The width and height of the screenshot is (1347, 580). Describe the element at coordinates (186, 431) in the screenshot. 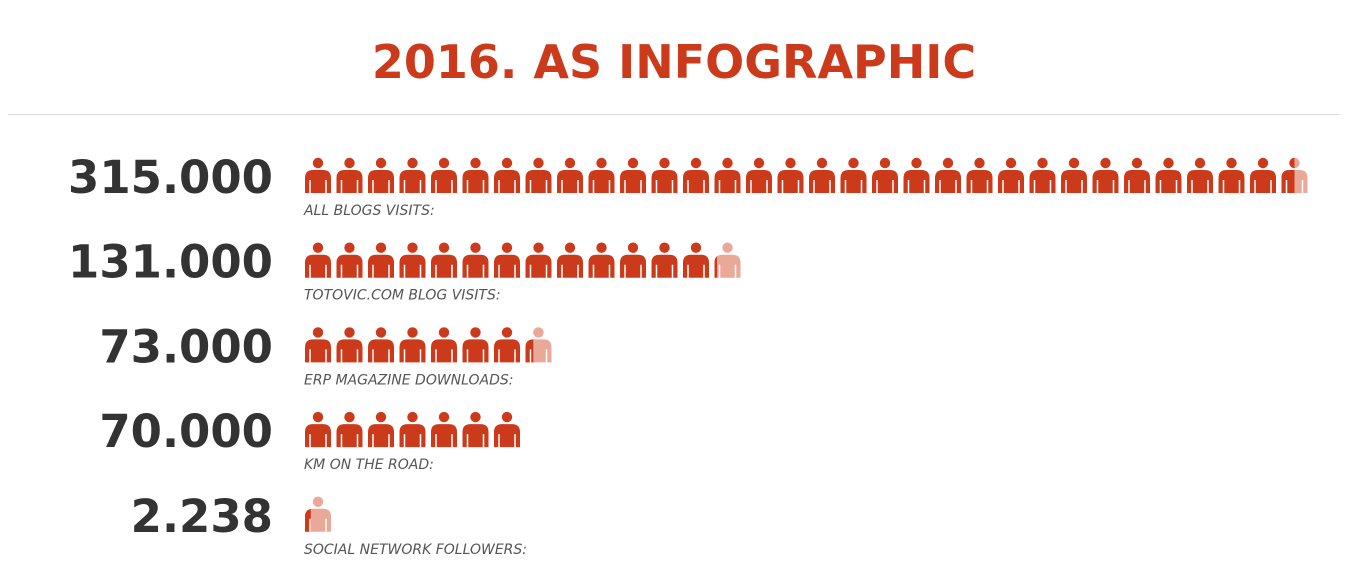

I see `value-label: 70.000` at that location.